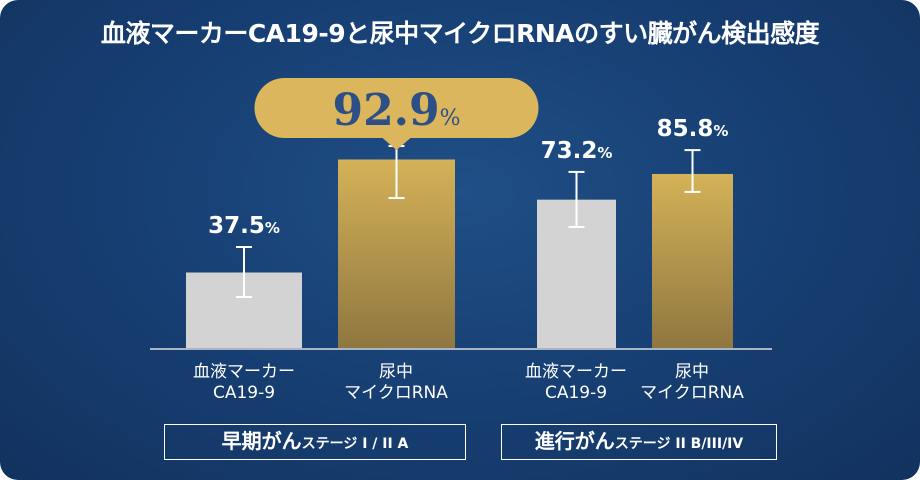 The image size is (920, 480). I want to click on group-label-sub: ステージ II B/III/IV, so click(679, 444).